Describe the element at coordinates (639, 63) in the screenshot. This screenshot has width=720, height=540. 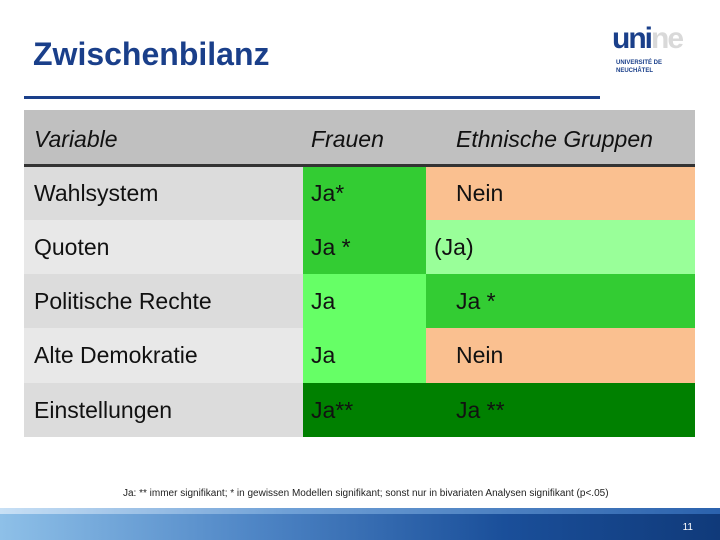
I see `logo-line-1: UNIVERSITÉ DE` at that location.